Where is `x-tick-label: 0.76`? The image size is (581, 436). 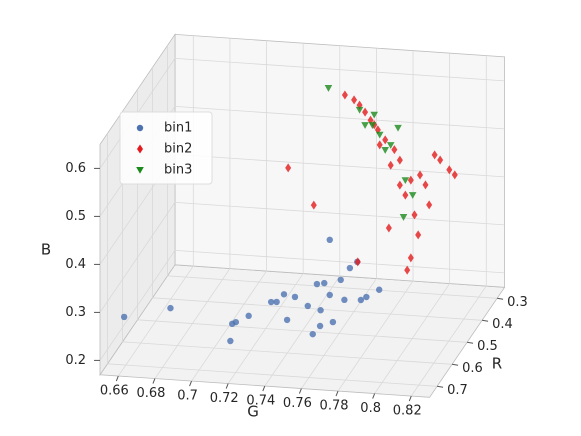 x-tick-label: 0.76 is located at coordinates (297, 403).